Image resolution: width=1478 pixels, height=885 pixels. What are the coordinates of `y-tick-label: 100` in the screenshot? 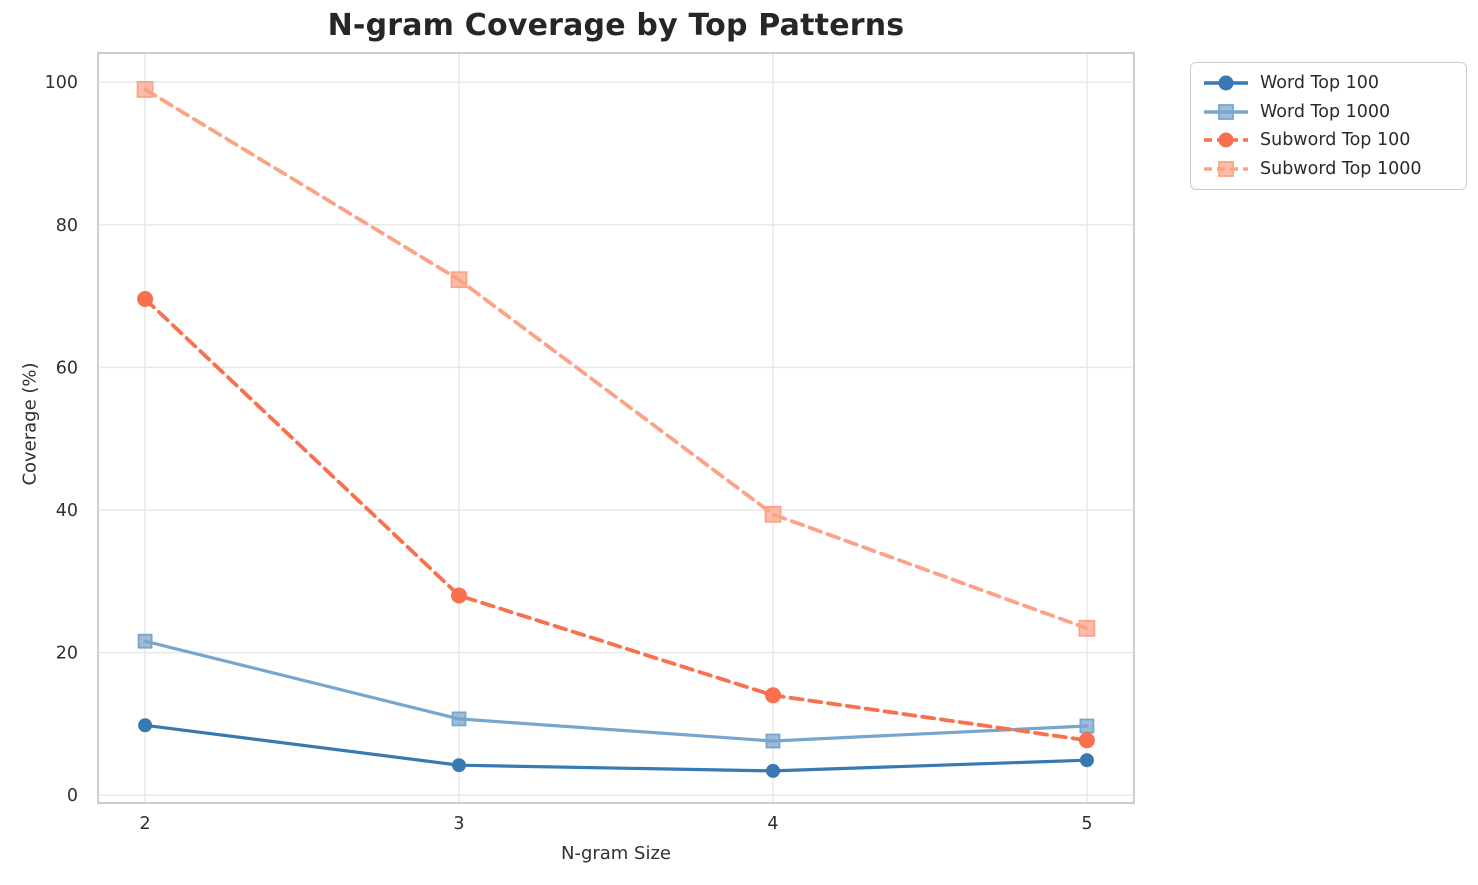 It's located at (61, 83).